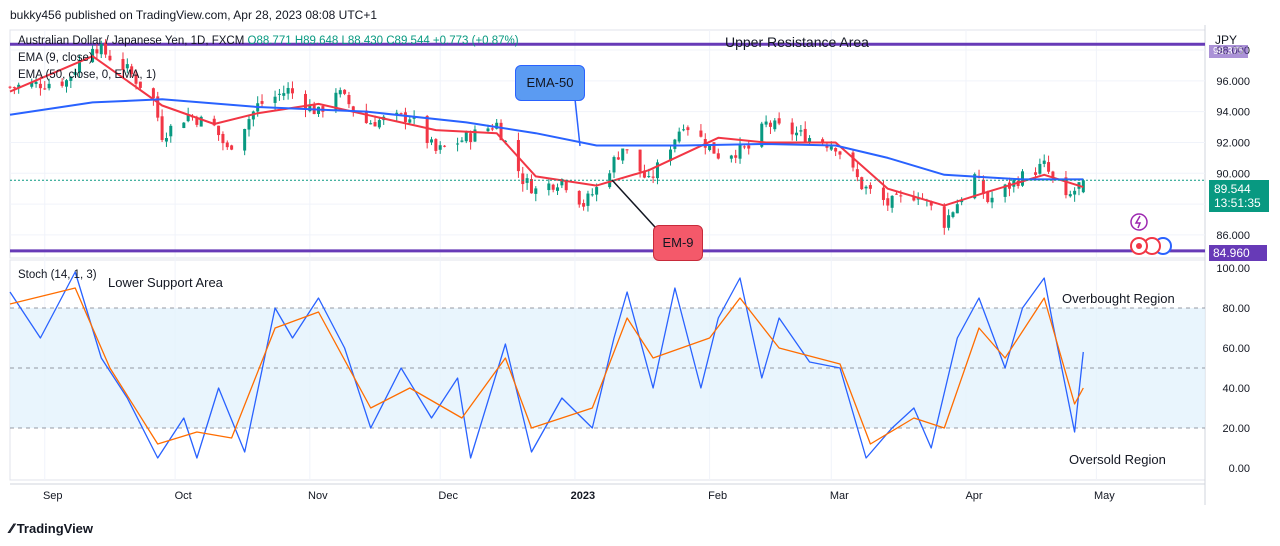 The height and width of the screenshot is (546, 1280). I want to click on ema9-legend: EMA (9, close), so click(55, 58).